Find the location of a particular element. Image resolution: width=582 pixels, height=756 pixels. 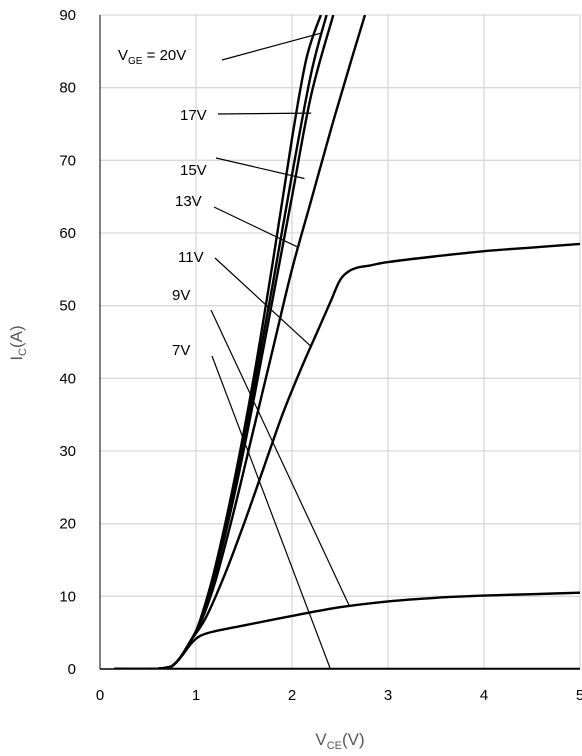

y-tick-label: 20 is located at coordinates (67, 524).